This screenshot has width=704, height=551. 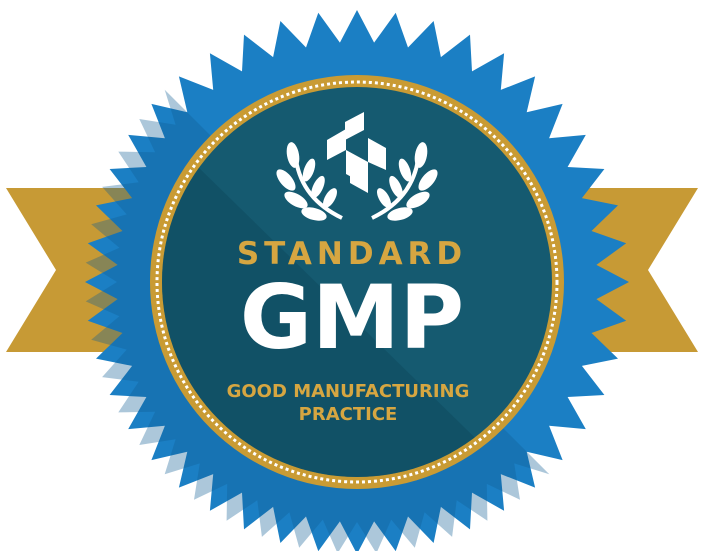 What do you see at coordinates (309, 181) in the screenshot?
I see `laurel-left-icon` at bounding box center [309, 181].